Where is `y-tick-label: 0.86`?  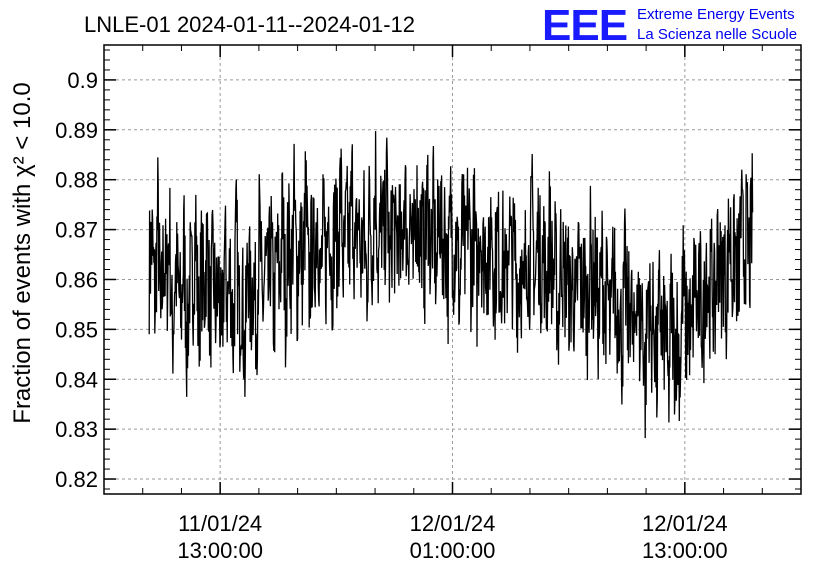 y-tick-label: 0.86 is located at coordinates (76, 279).